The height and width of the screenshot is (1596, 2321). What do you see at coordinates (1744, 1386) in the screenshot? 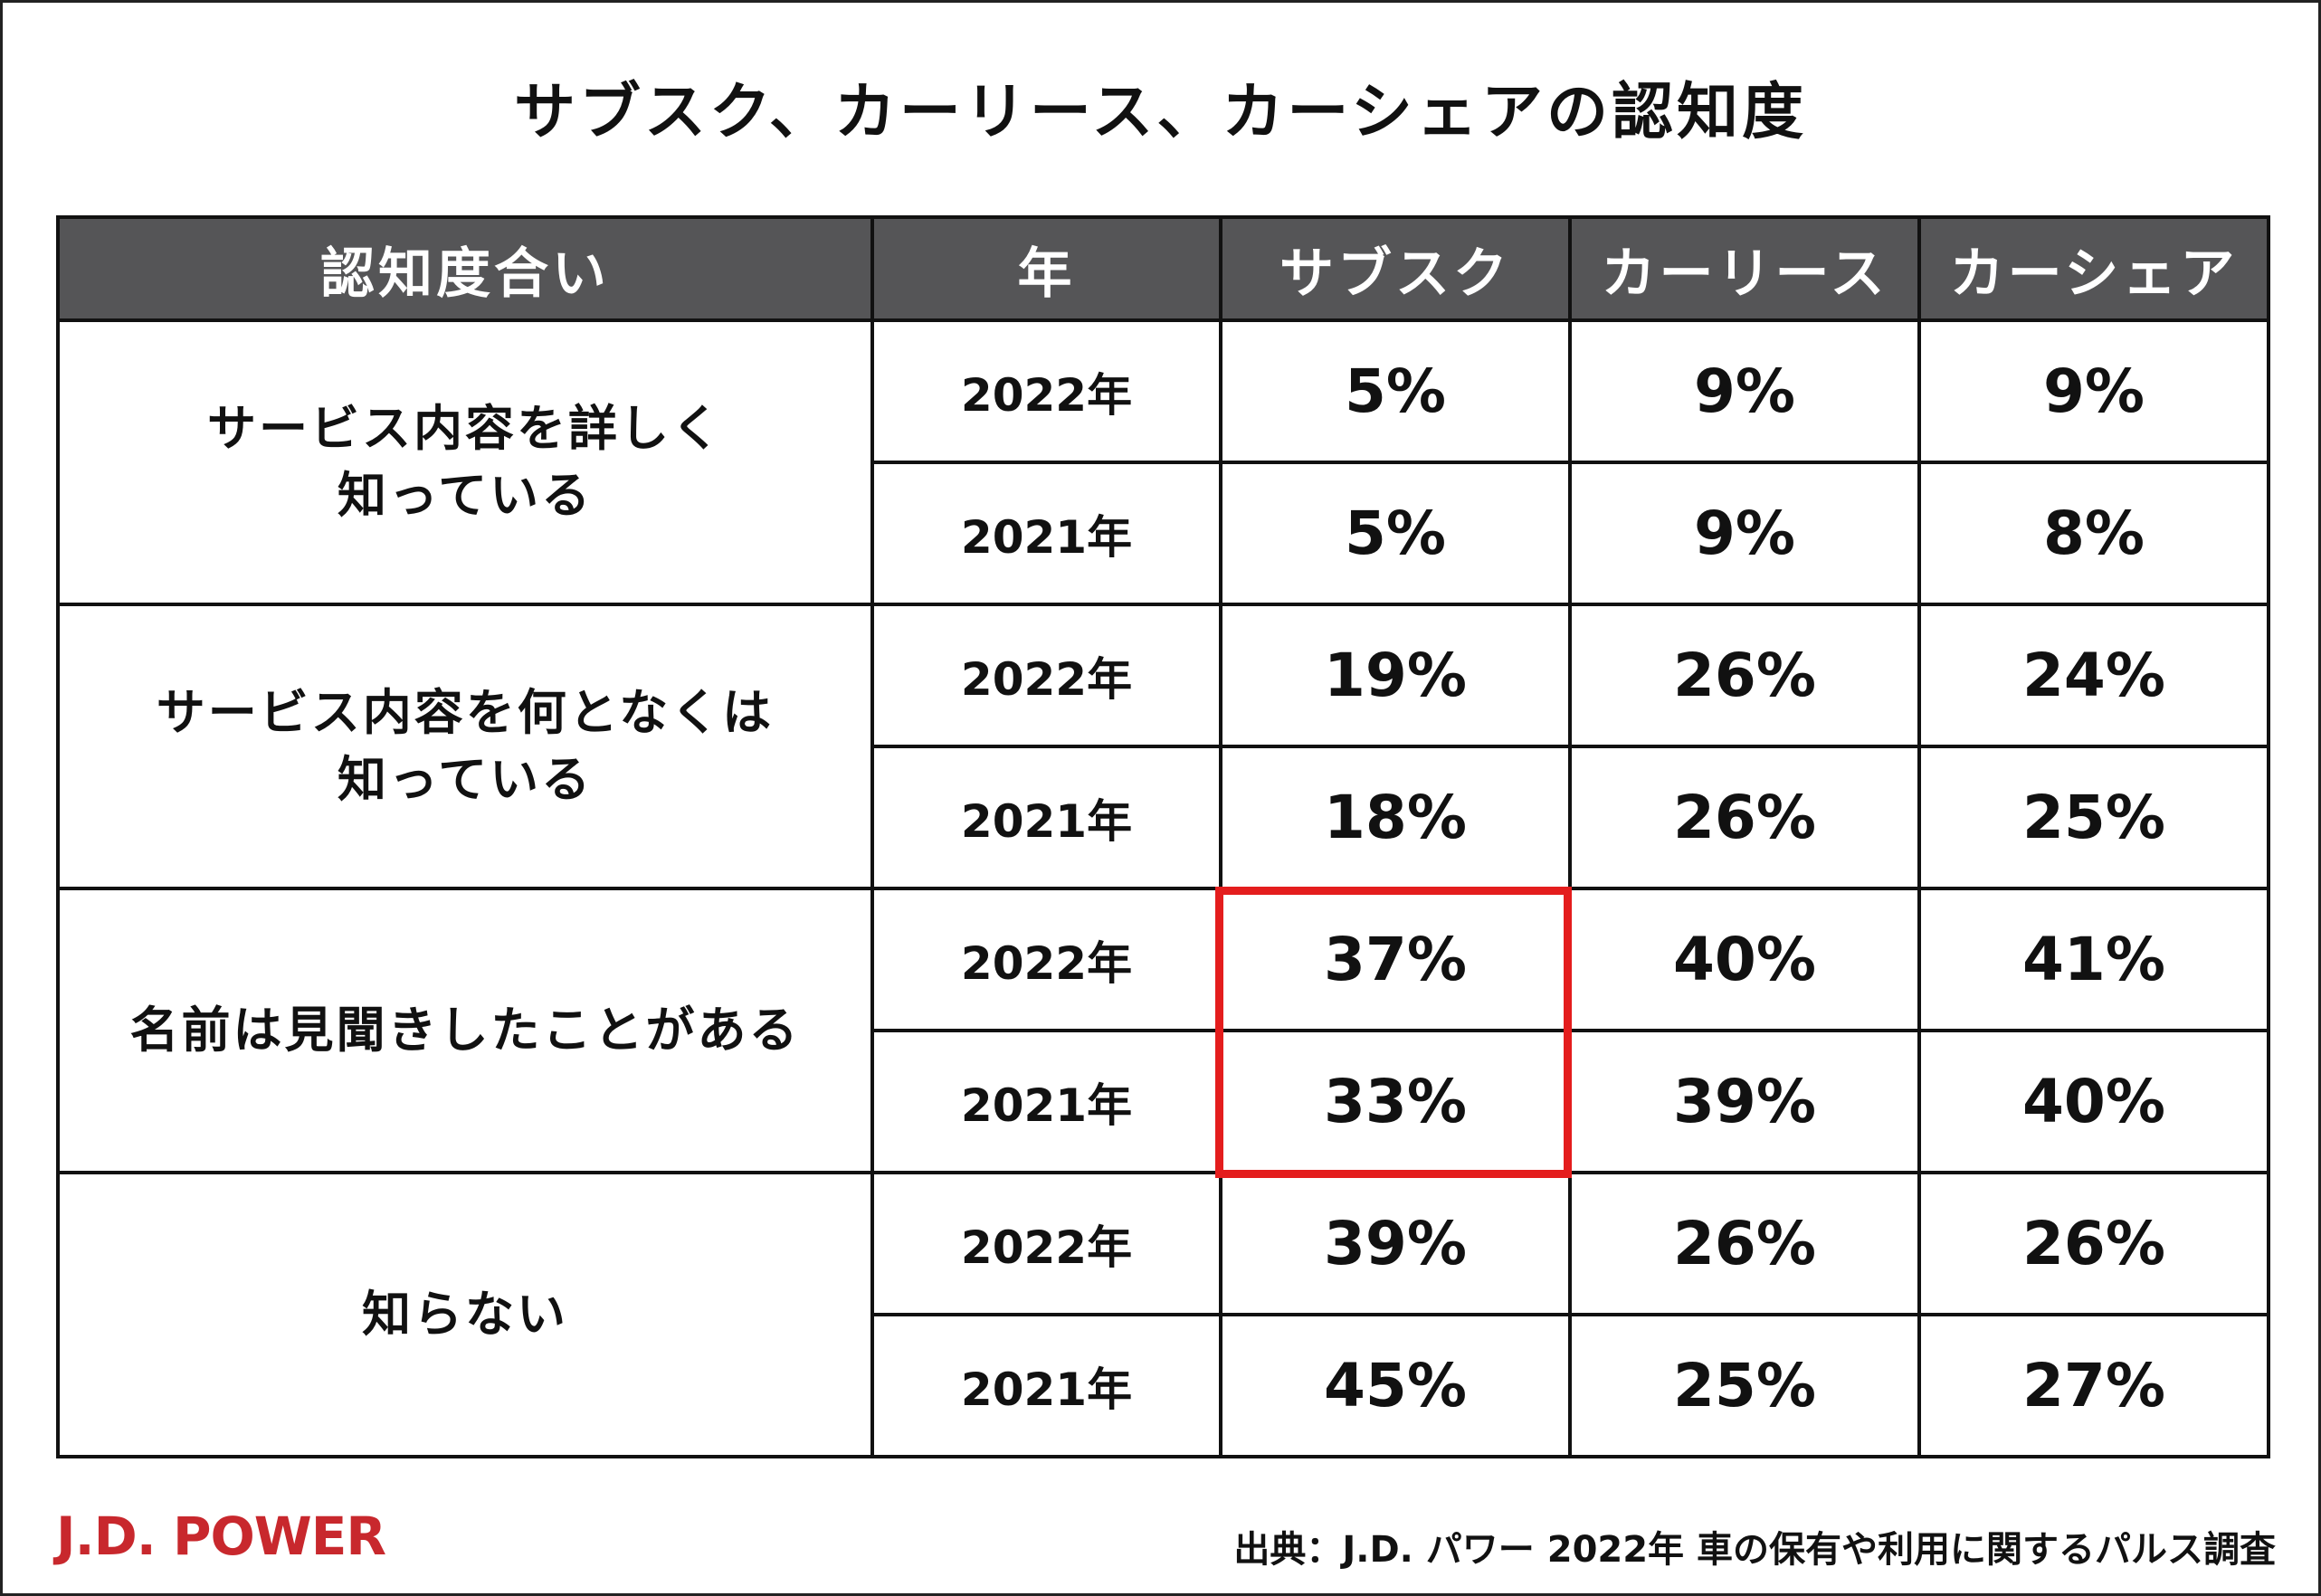
I see `car-lease-value: 25%` at bounding box center [1744, 1386].